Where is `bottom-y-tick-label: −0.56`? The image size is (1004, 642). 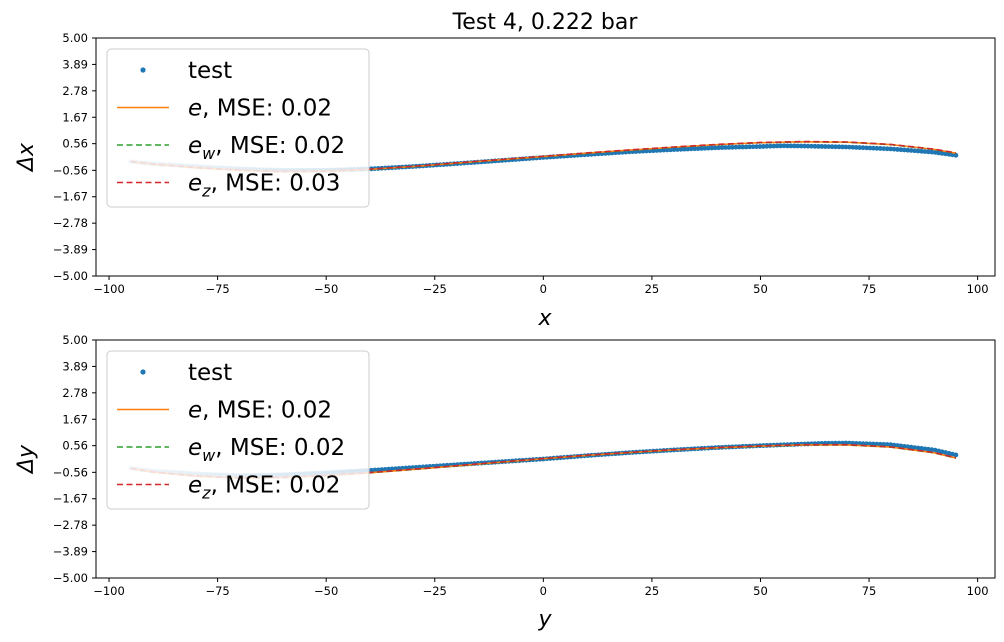
bottom-y-tick-label: −0.56 is located at coordinates (70, 472).